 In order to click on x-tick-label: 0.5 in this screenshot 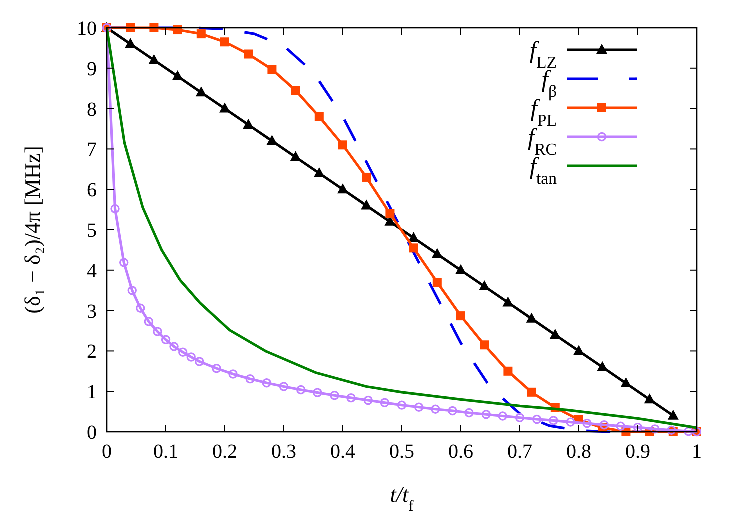, I will do `click(402, 452)`.